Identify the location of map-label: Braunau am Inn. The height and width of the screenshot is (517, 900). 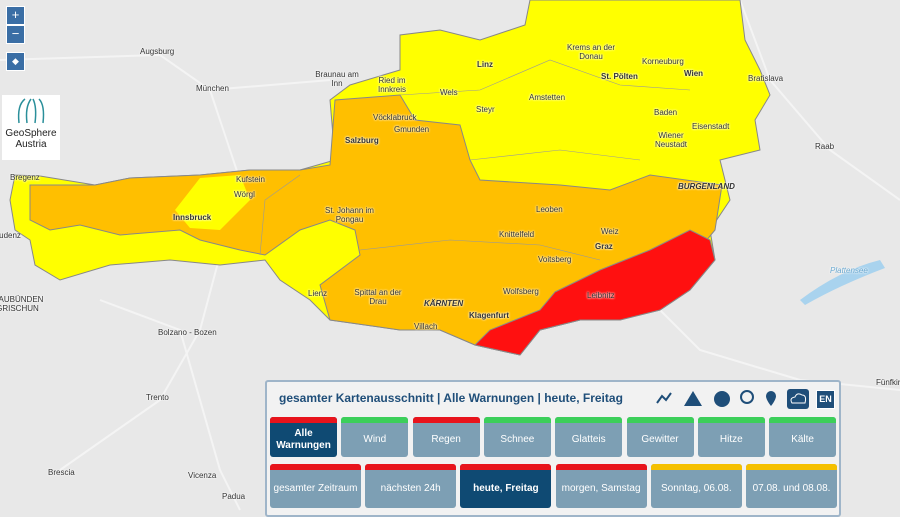
(337, 79).